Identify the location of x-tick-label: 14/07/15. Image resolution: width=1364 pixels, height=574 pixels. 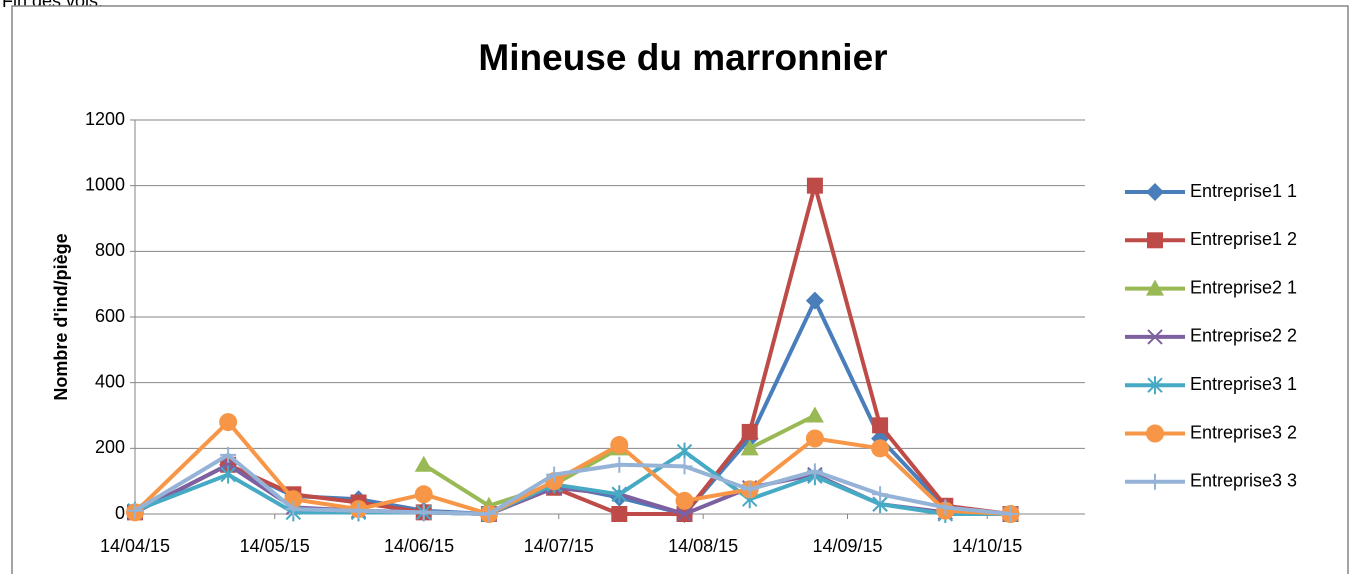
(559, 546).